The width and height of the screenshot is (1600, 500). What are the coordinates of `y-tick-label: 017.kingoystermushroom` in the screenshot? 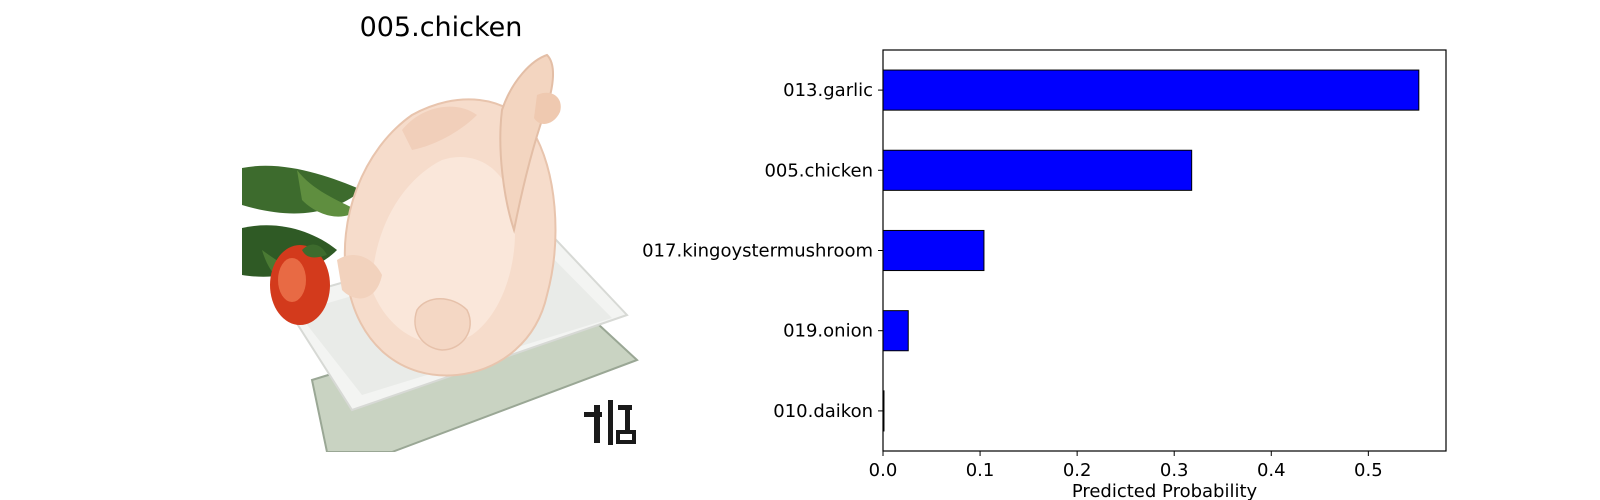 It's located at (757, 251).